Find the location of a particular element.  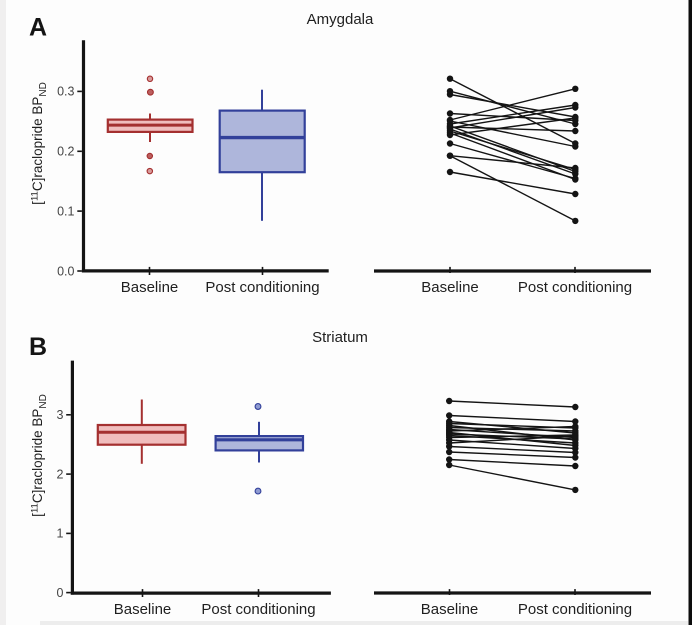

svg-text: Striatum is located at coordinates (340, 337).